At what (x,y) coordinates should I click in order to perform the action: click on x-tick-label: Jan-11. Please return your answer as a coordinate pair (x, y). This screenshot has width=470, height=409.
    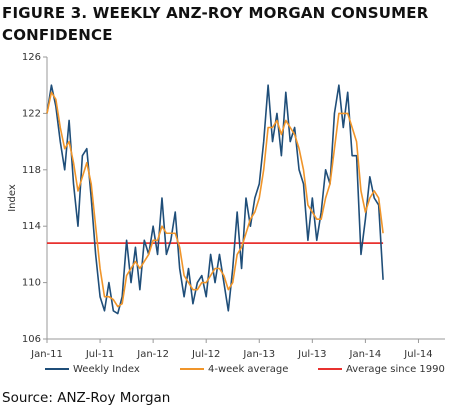
    Looking at the image, I should click on (46, 354).